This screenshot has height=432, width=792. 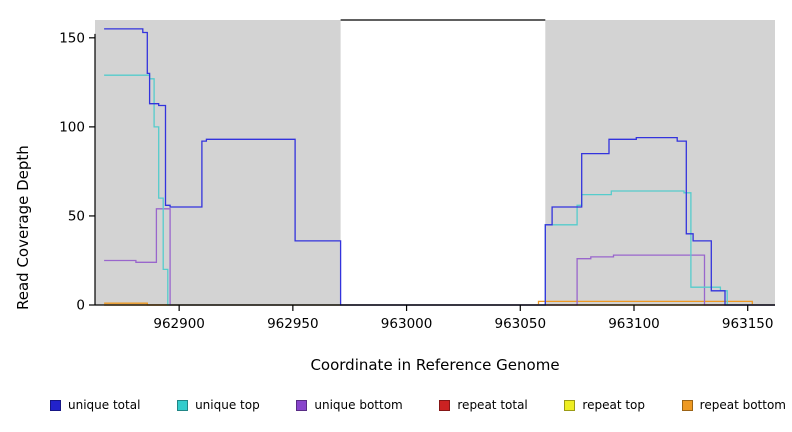 I want to click on legend-item-unique-total: unique total, so click(x=95, y=405).